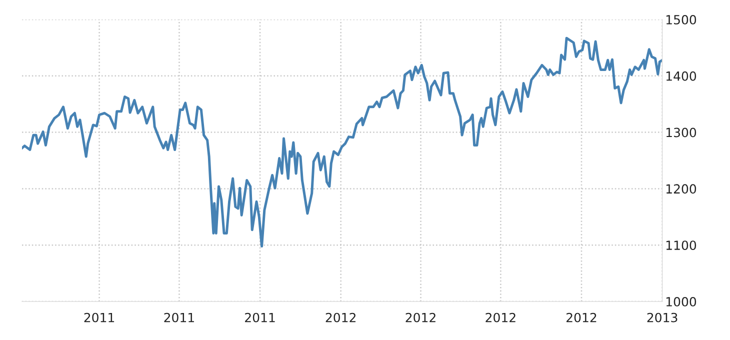 This screenshot has height=340, width=730. What do you see at coordinates (681, 76) in the screenshot?
I see `y-tick-label: 1400` at bounding box center [681, 76].